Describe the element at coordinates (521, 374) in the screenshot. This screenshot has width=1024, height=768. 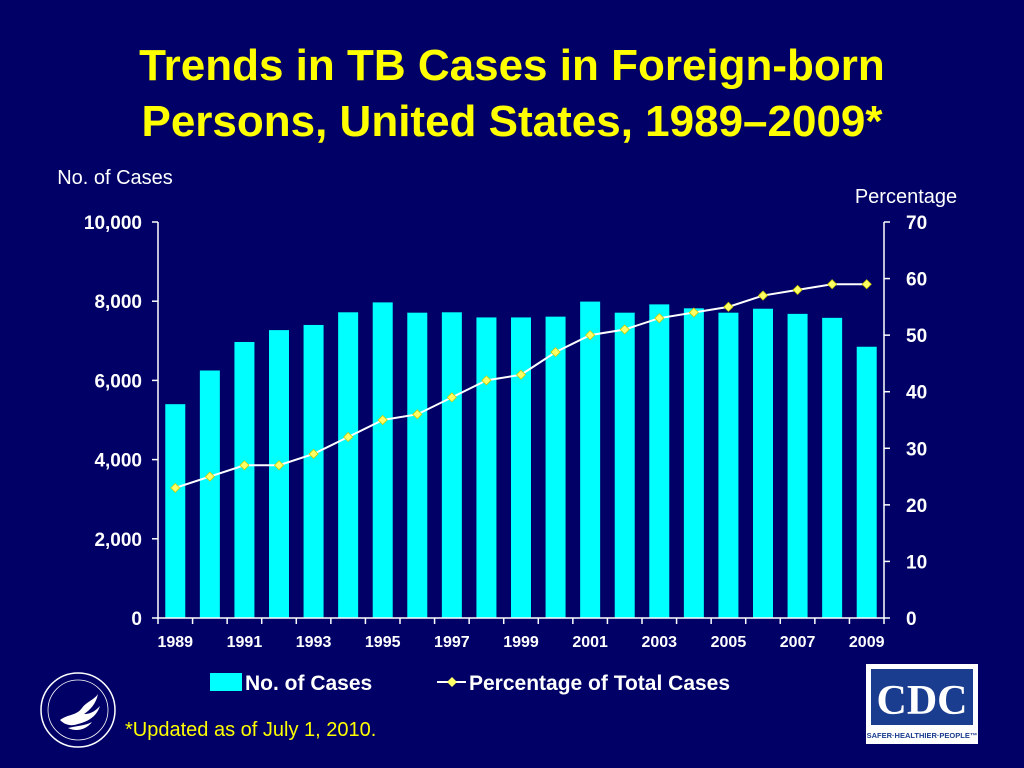
I see `point-1999` at that location.